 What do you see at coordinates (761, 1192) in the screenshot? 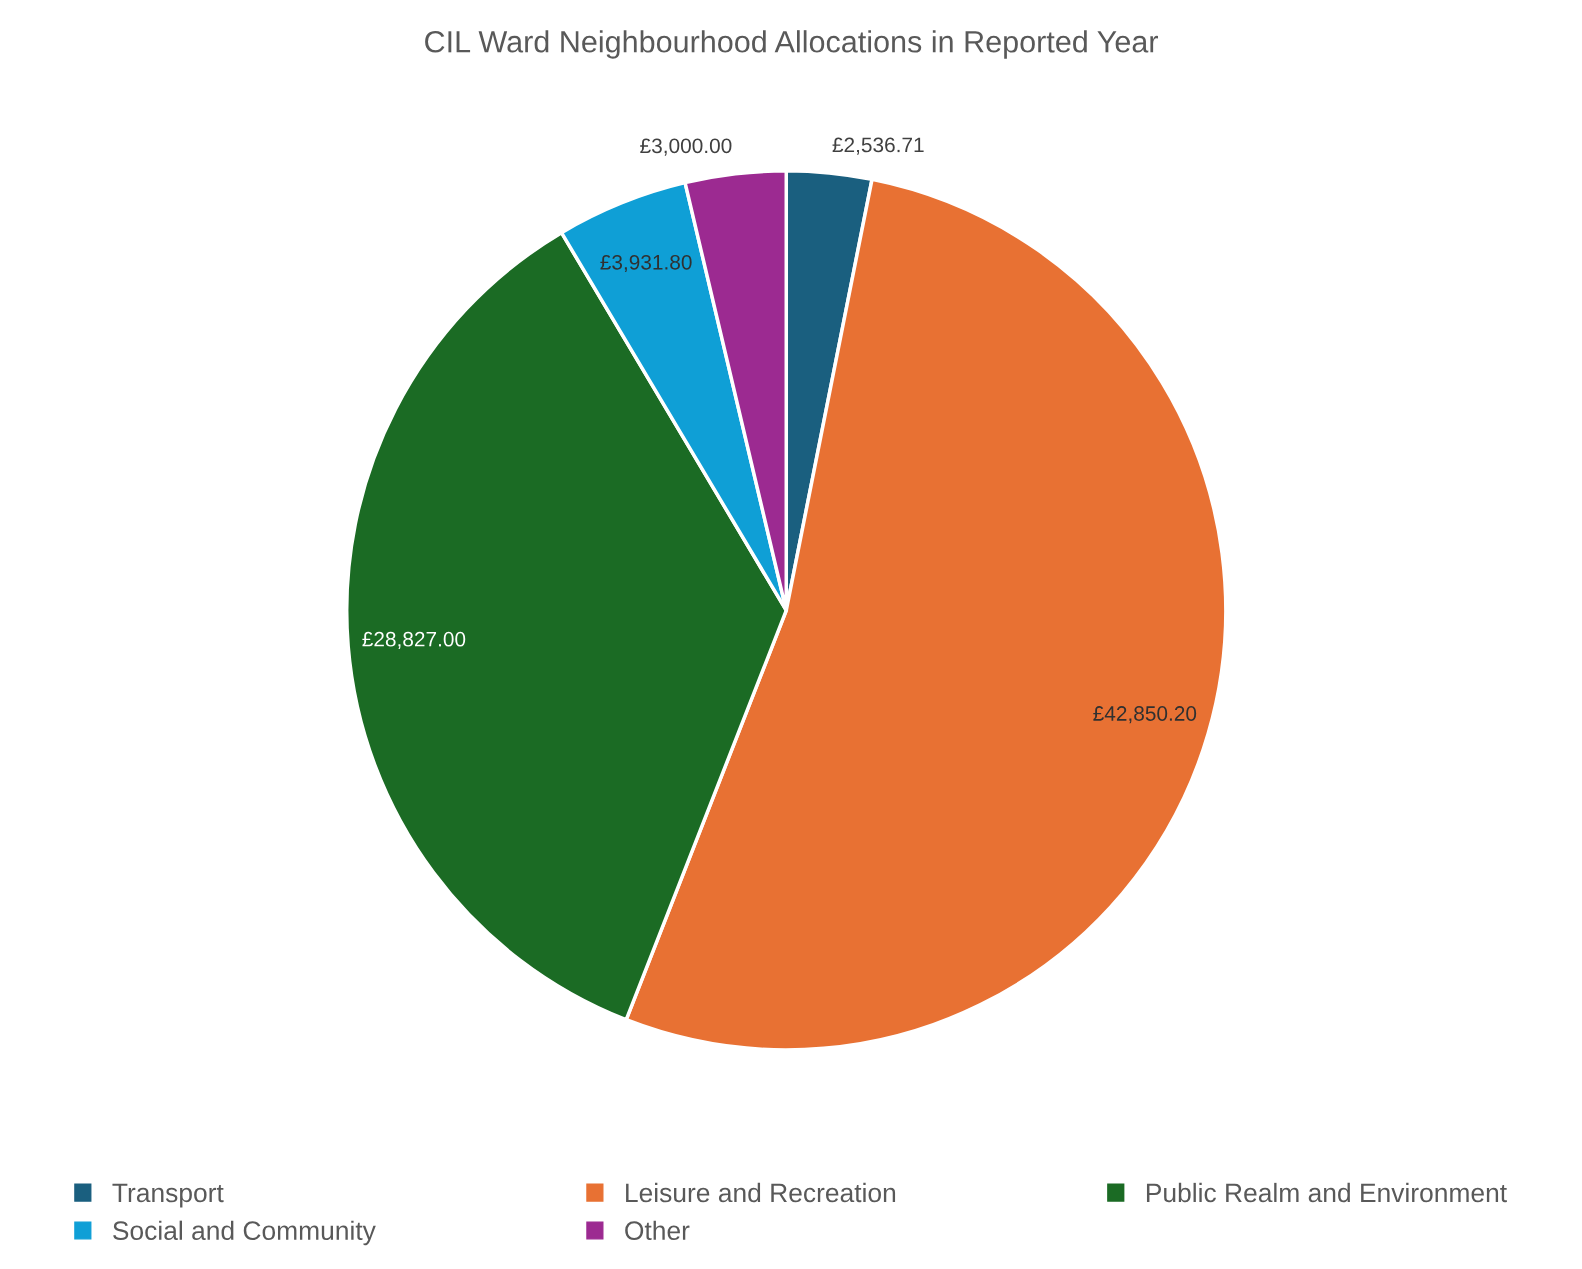
I see `legend-label: Leisure and Recreation` at bounding box center [761, 1192].